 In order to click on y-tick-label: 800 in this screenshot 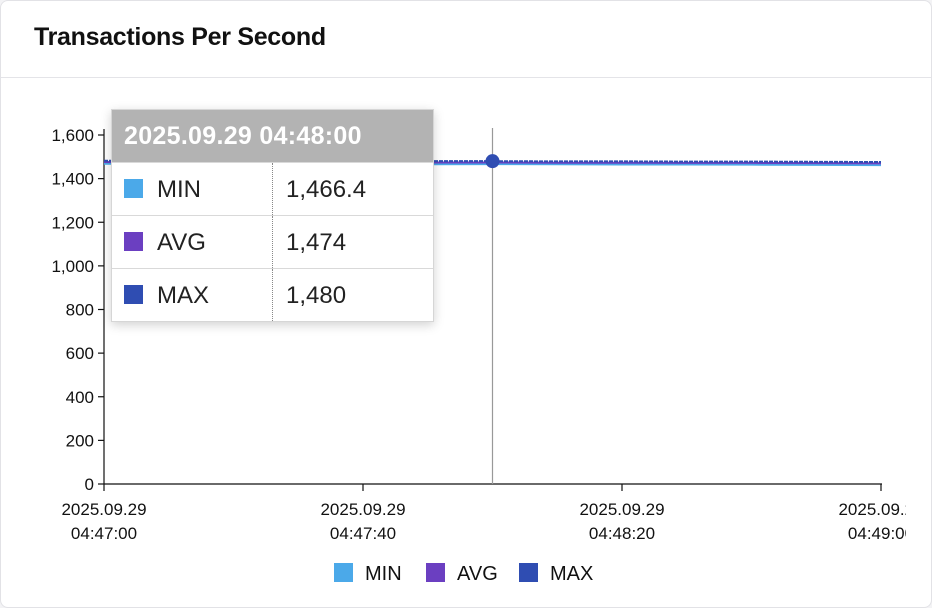, I will do `click(80, 310)`.